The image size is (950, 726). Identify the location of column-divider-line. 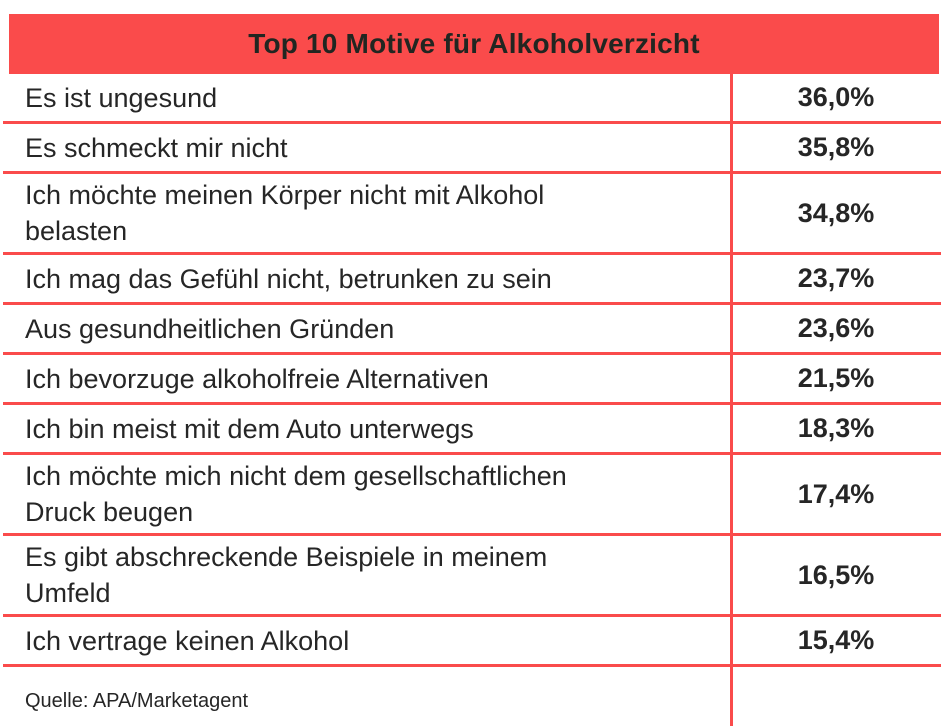
(731, 400).